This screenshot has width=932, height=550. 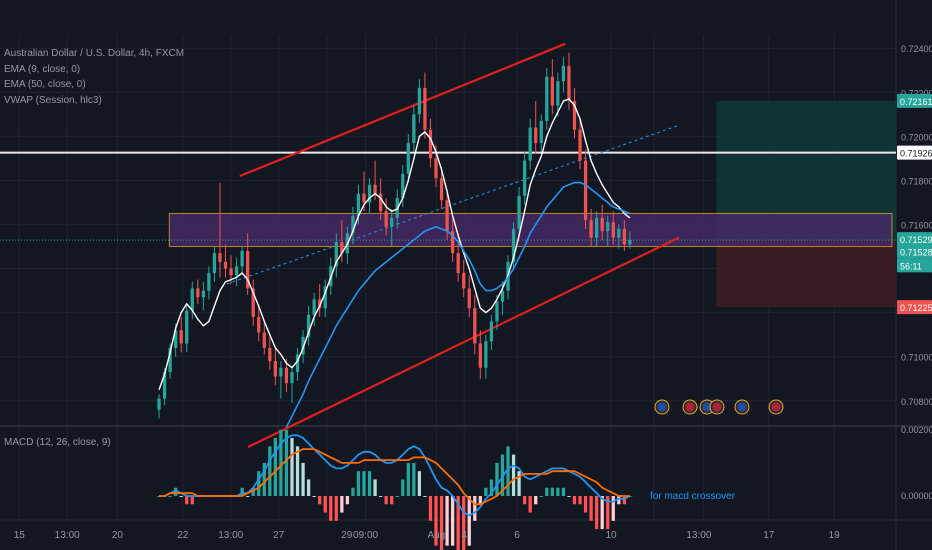 I want to click on price-axis-tick: 0.71800, so click(x=916, y=181).